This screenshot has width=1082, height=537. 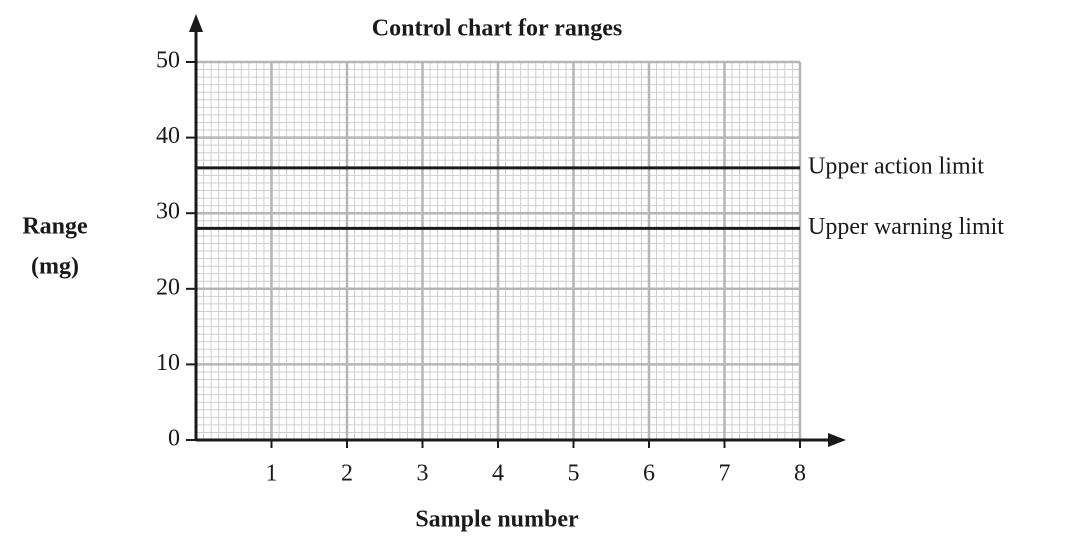 What do you see at coordinates (837, 440) in the screenshot?
I see `x-axis-arrow` at bounding box center [837, 440].